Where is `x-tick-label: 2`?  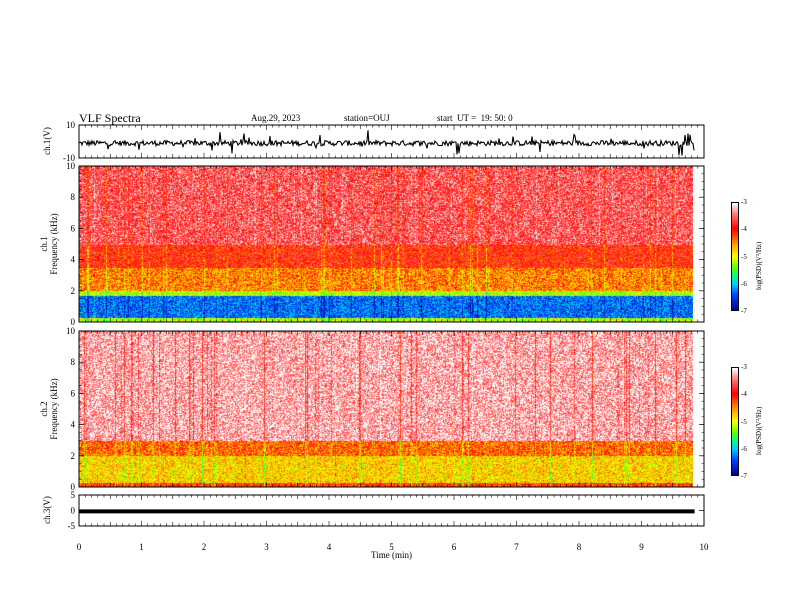
x-tick-label: 2 is located at coordinates (204, 547).